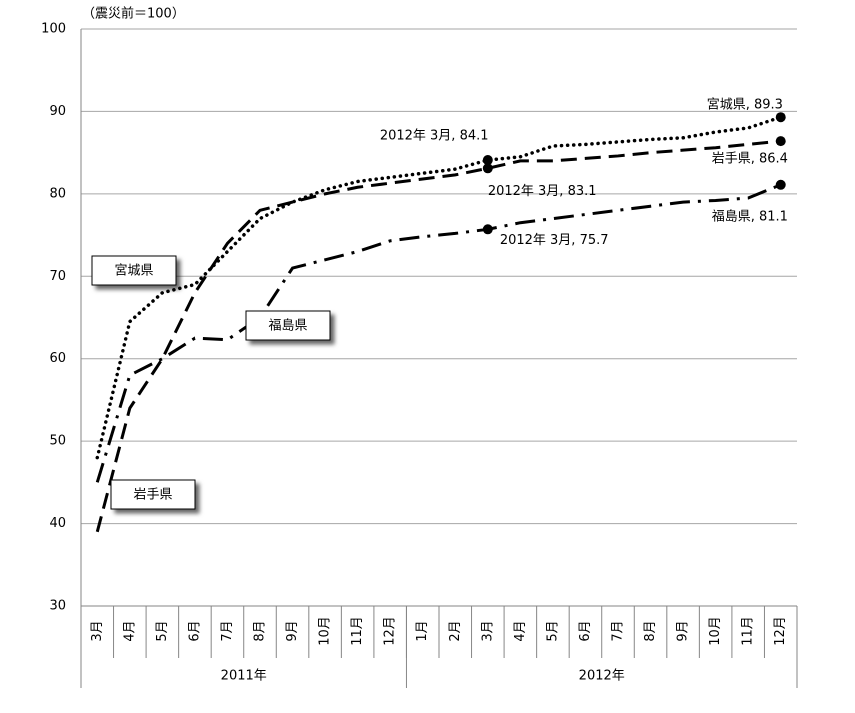 The image size is (855, 713). What do you see at coordinates (57, 276) in the screenshot?
I see `y-tick-label: 70` at bounding box center [57, 276].